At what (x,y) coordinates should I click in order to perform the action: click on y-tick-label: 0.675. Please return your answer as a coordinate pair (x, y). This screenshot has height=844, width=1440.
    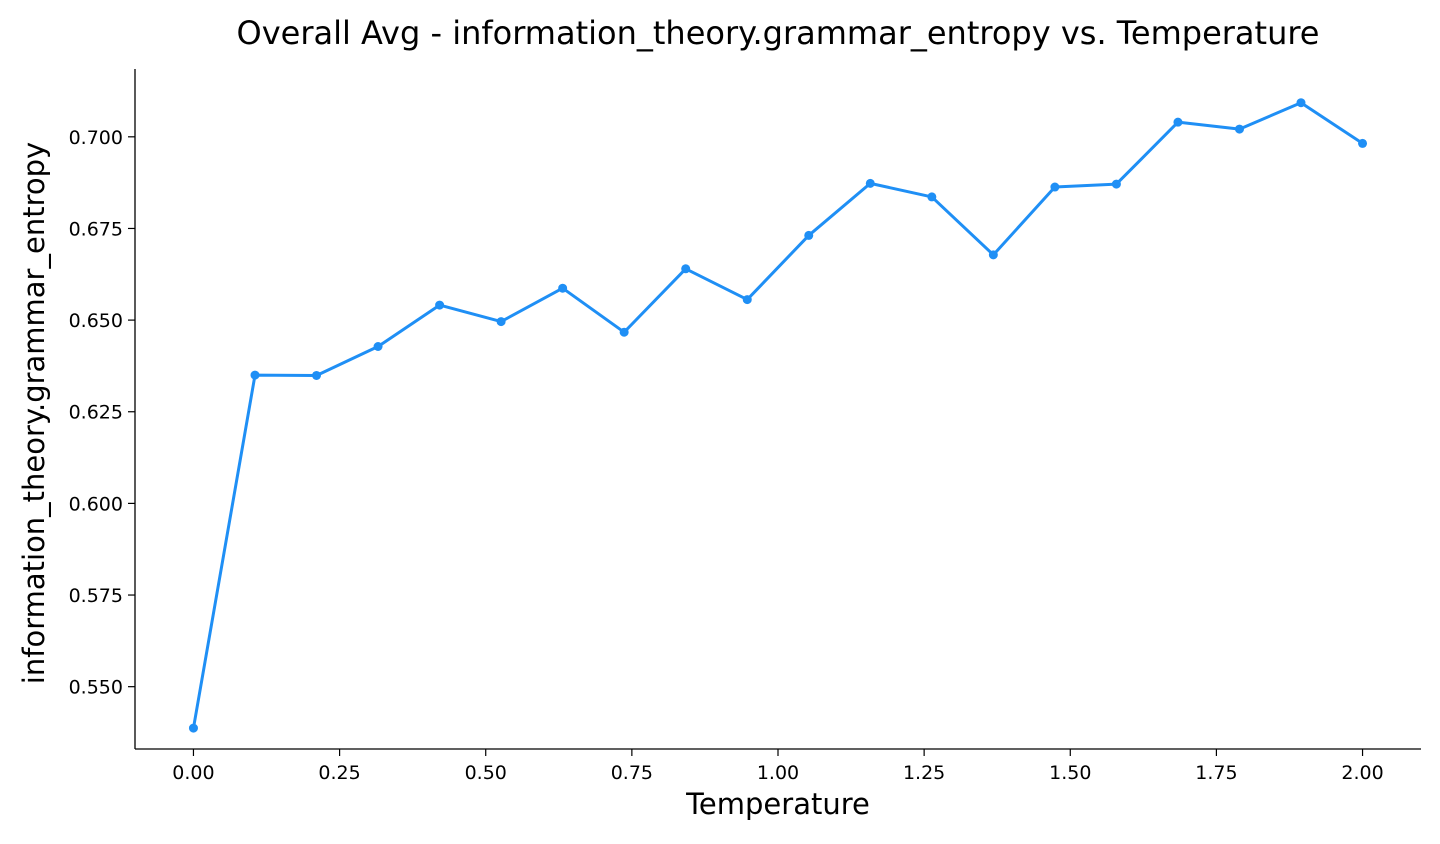
    Looking at the image, I should click on (96, 229).